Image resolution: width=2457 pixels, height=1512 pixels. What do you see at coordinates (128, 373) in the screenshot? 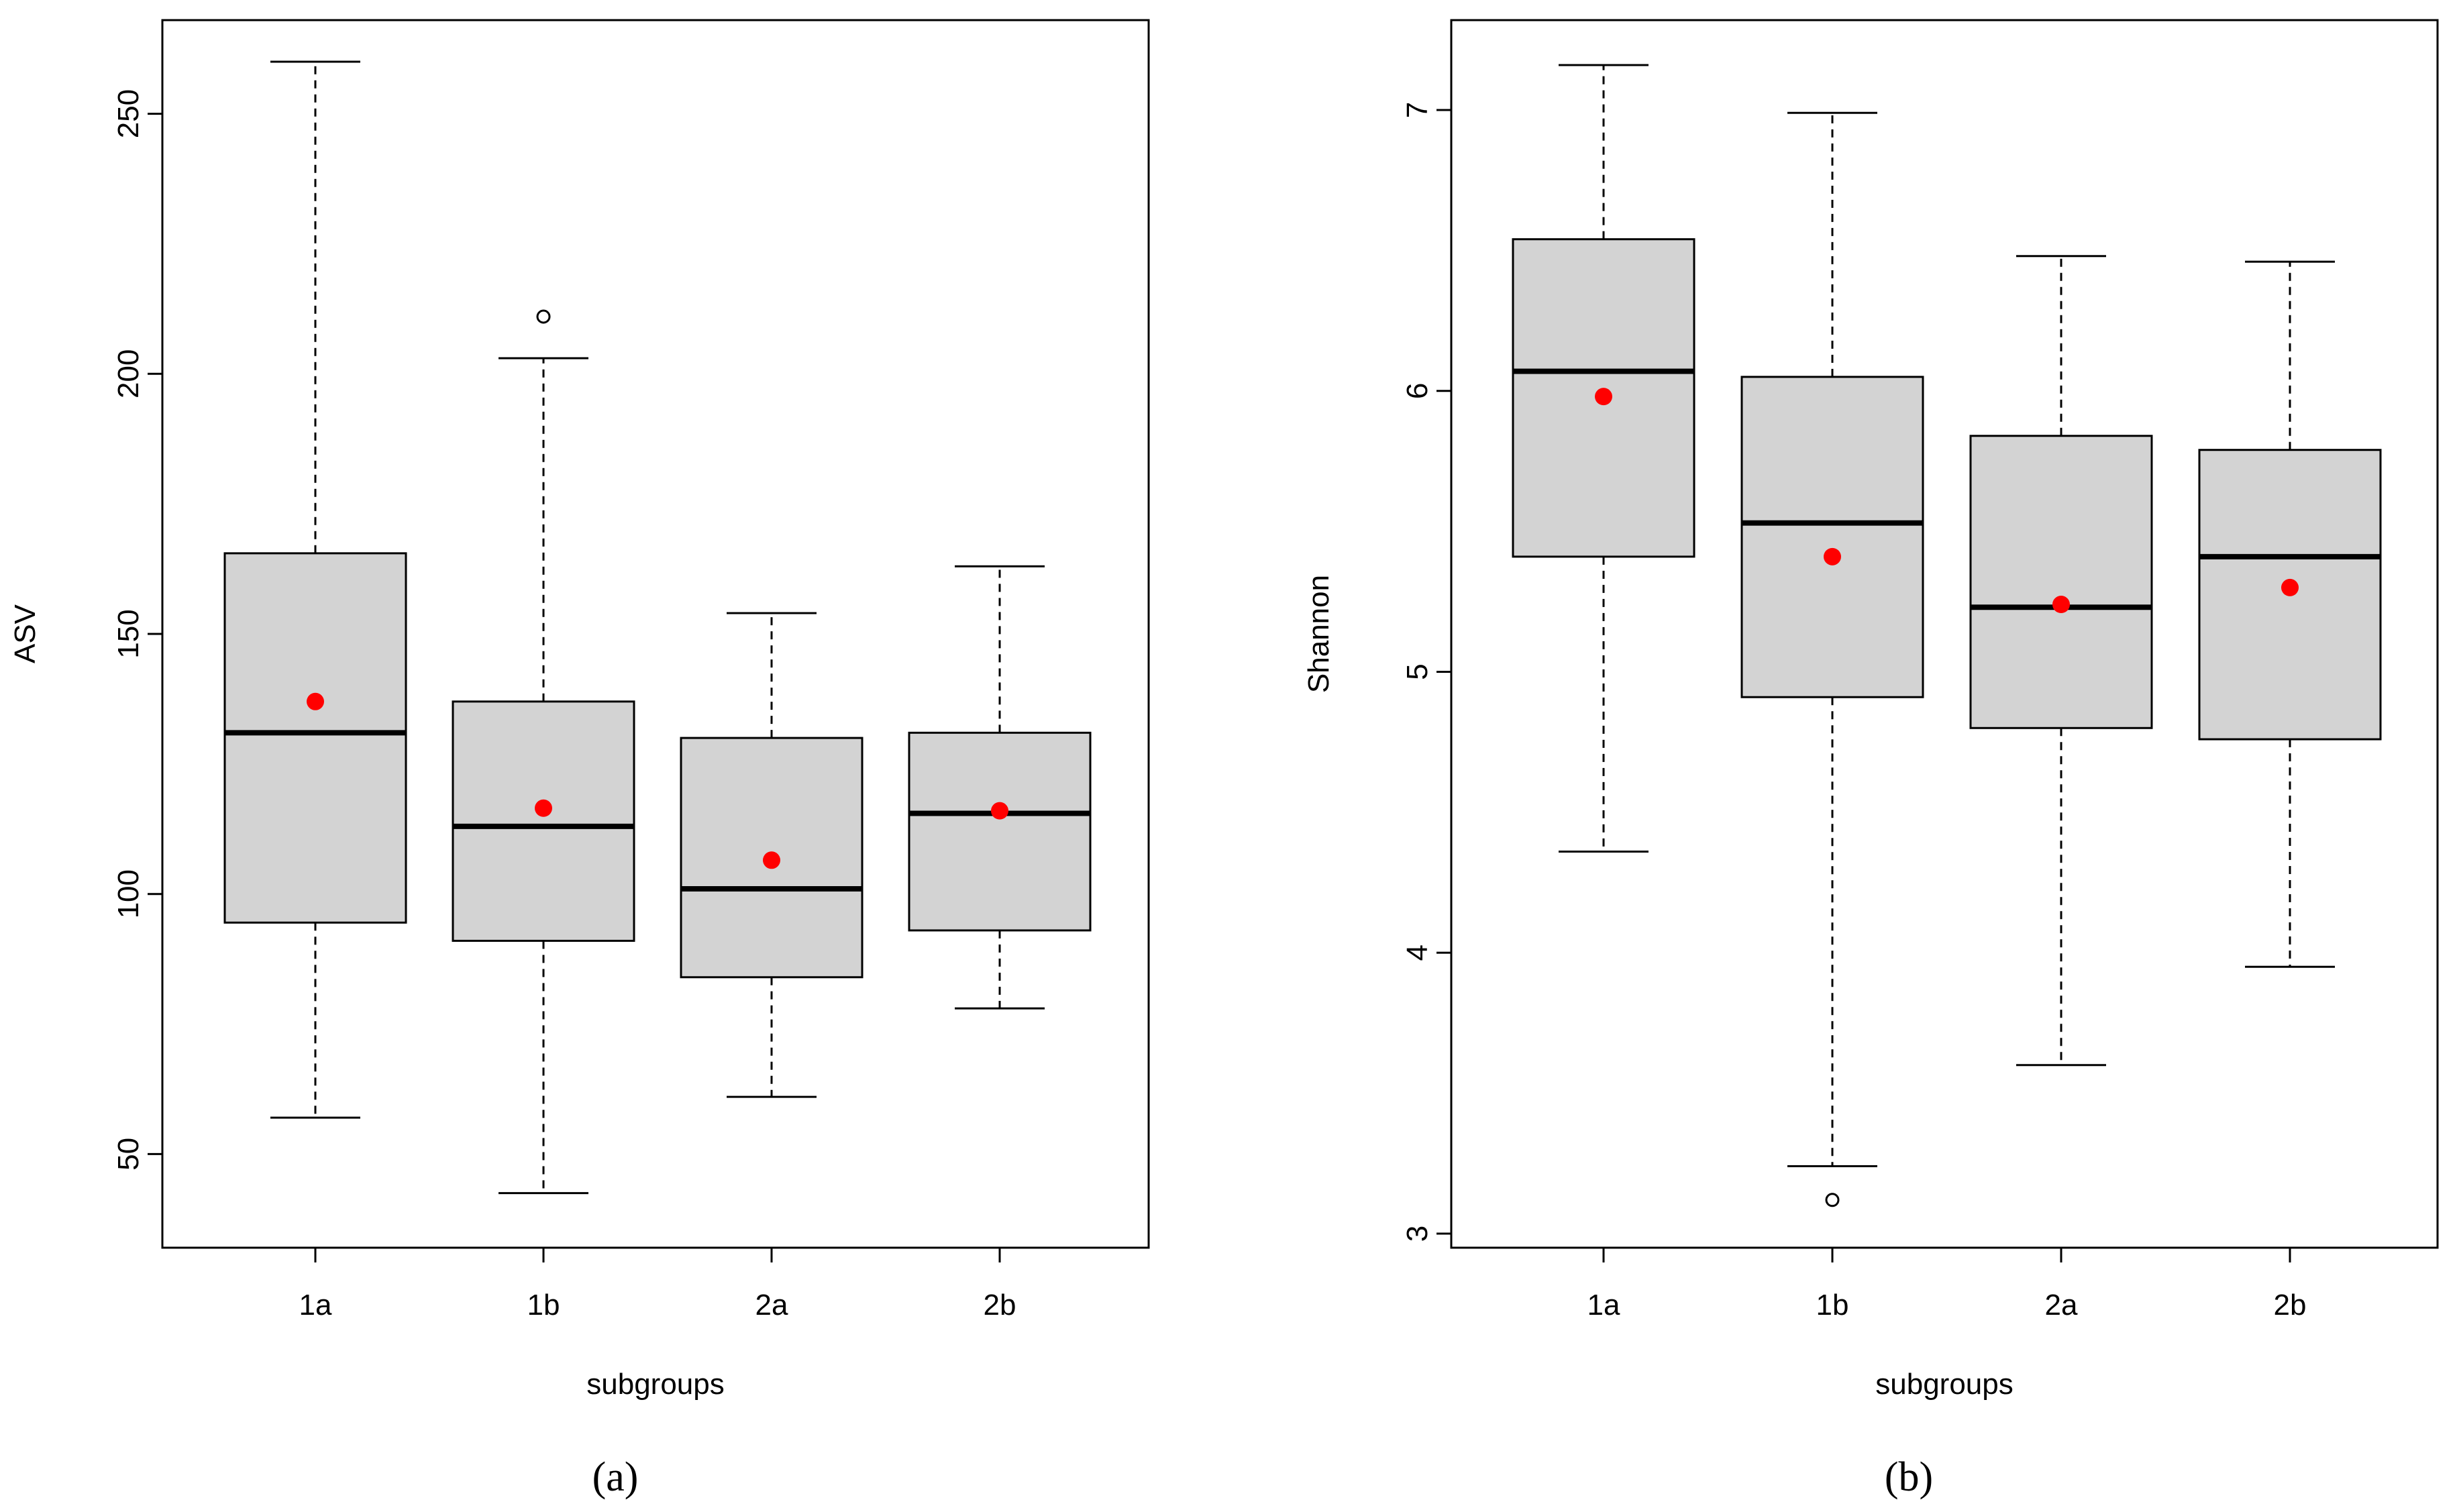
I see `y-tick-label-200: 200` at bounding box center [128, 373].